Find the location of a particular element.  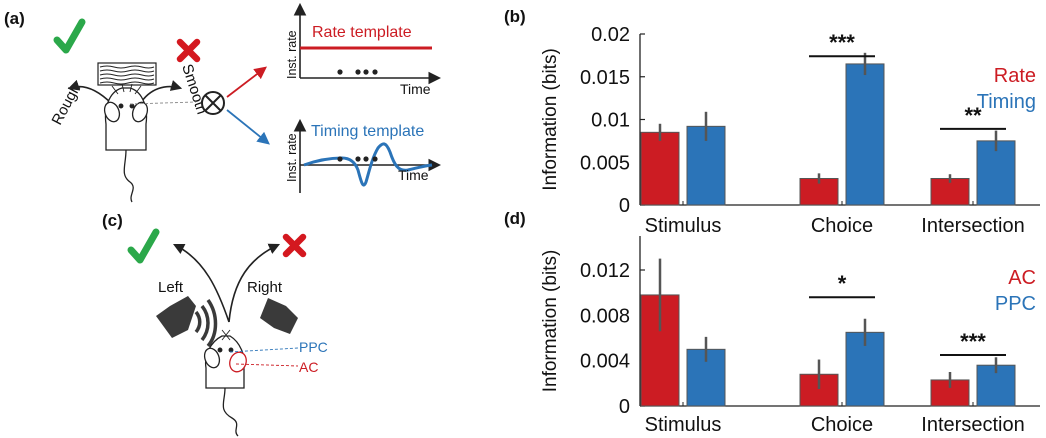

panel-c: (c) Left Right PPC AC is located at coordinates (215, 324).